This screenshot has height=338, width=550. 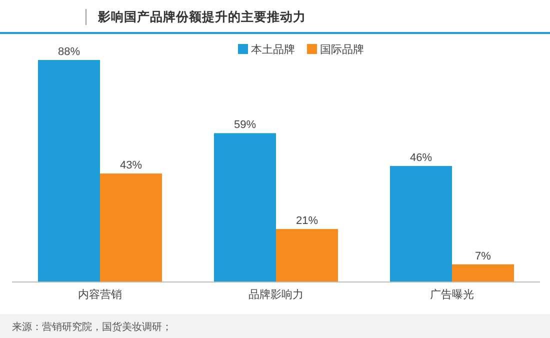 What do you see at coordinates (483, 256) in the screenshot?
I see `data-label: 7%` at bounding box center [483, 256].